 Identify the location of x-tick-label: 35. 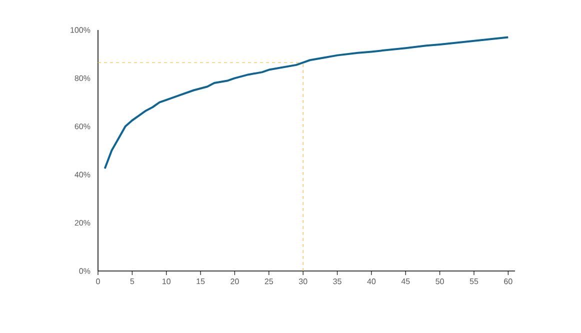
(337, 281).